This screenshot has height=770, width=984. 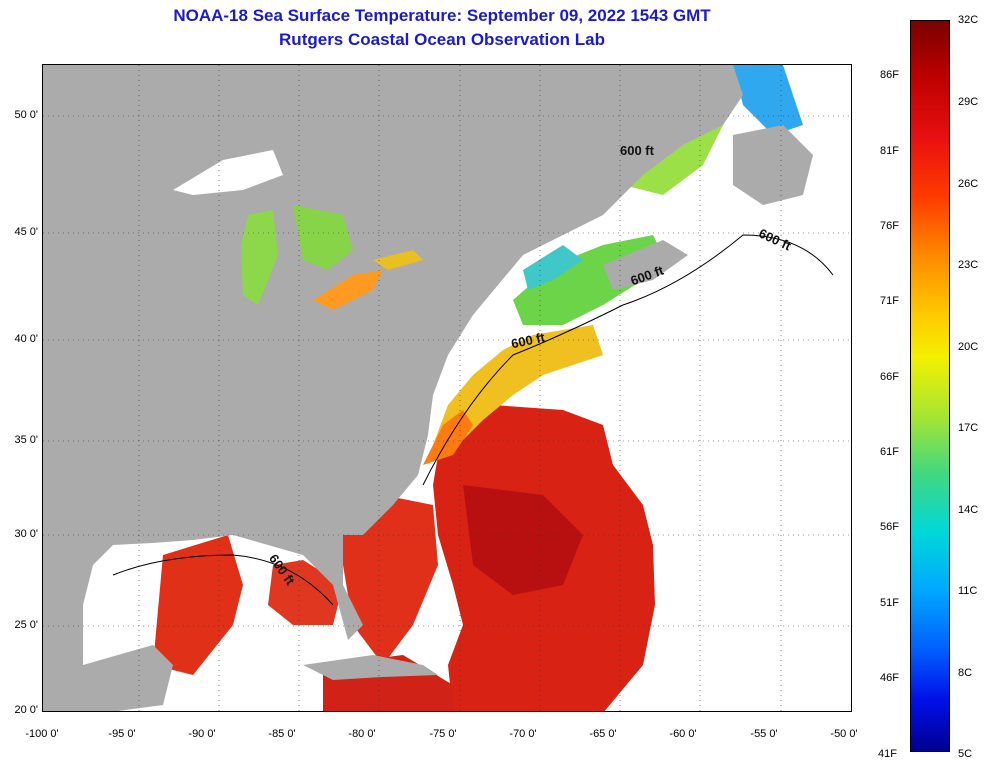 What do you see at coordinates (889, 452) in the screenshot?
I see `colorbar-fahrenheit-label: 61F` at bounding box center [889, 452].